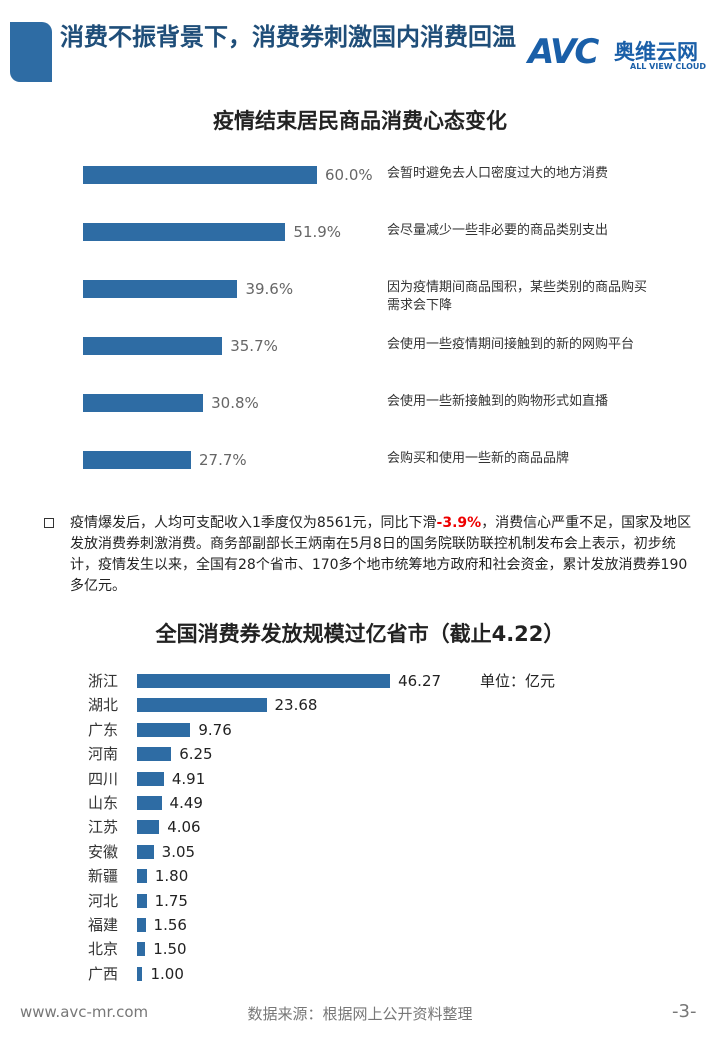  Describe the element at coordinates (103, 729) in the screenshot. I see `category-label: 广东` at that location.